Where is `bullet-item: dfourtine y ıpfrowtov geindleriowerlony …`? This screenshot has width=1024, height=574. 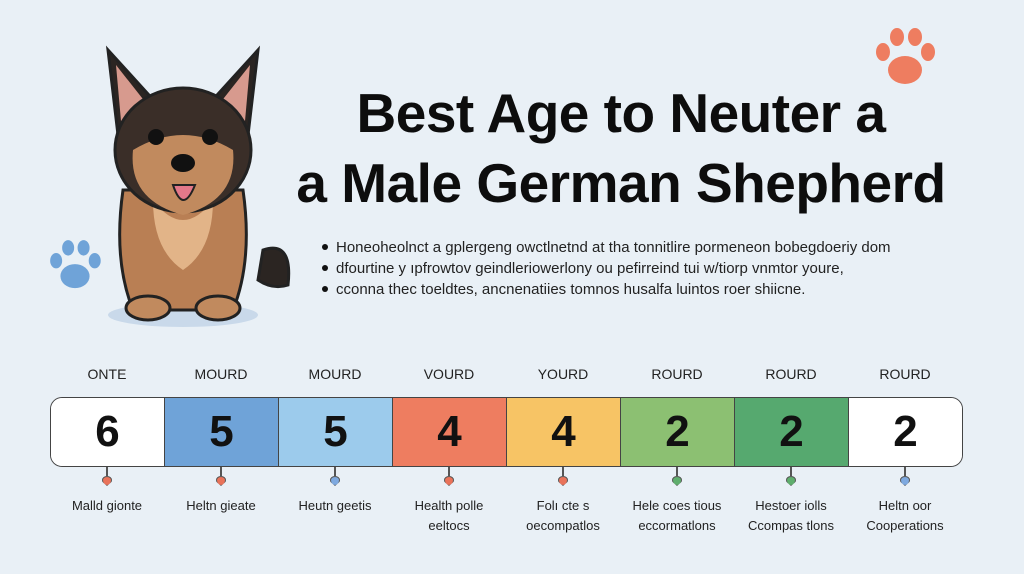
bullet-item: dfourtine y ıpfrowtov geindleriowerlony … is located at coordinates (606, 268).